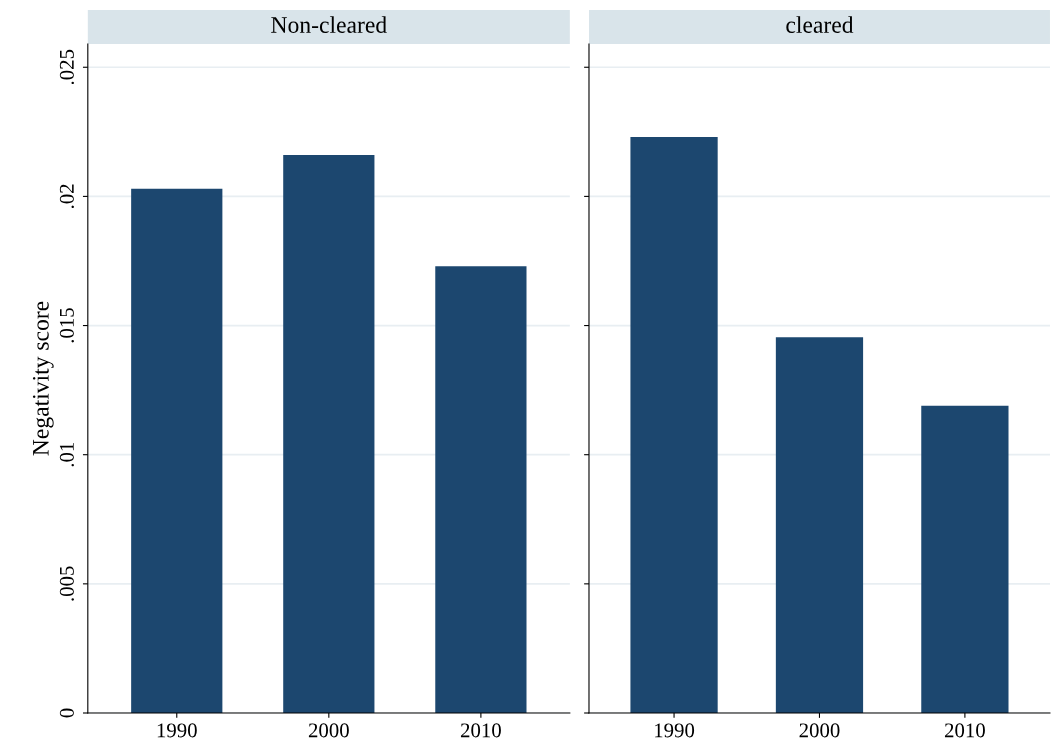 This screenshot has width=1058, height=751. Describe the element at coordinates (329, 24) in the screenshot. I see `chart-title: Non-cleared` at that location.